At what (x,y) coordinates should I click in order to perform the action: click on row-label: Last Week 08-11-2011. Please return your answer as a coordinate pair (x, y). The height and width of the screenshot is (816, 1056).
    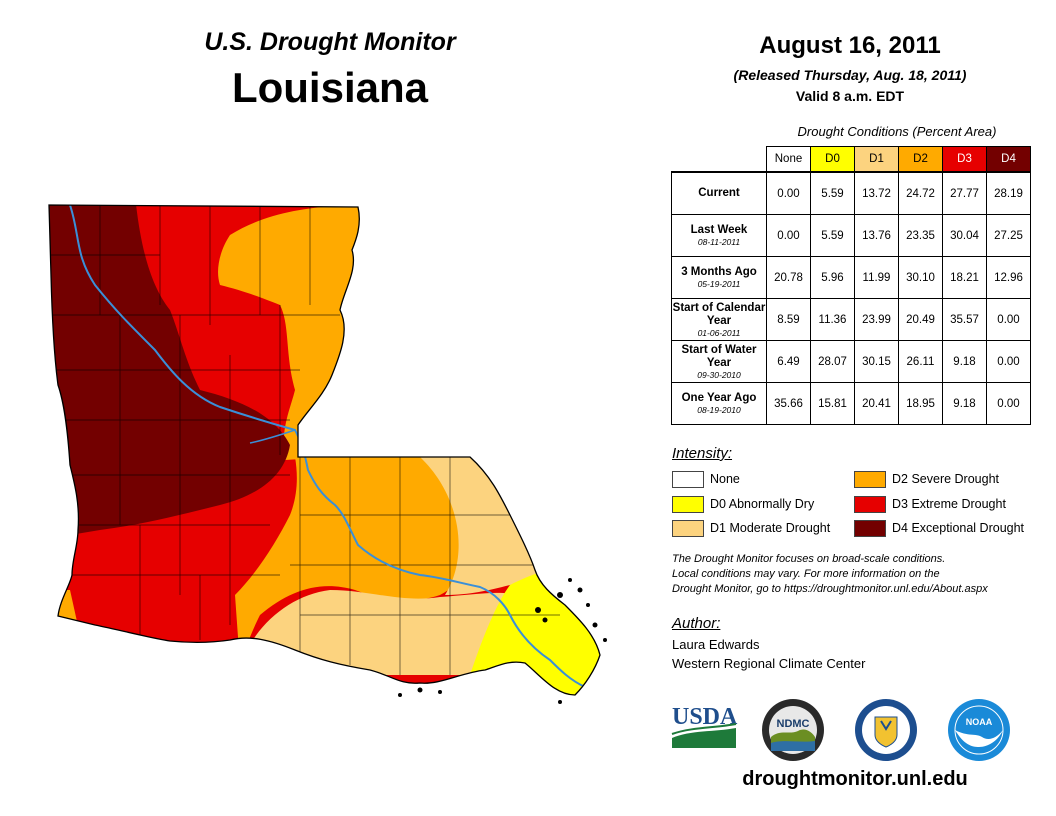
    Looking at the image, I should click on (719, 235).